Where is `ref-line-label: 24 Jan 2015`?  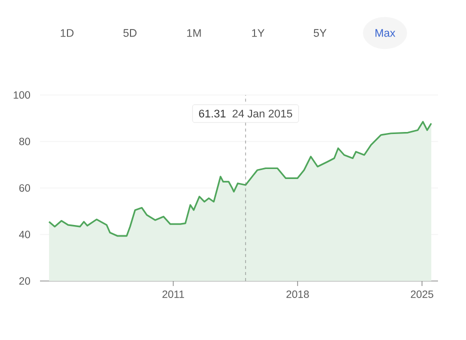
ref-line-label: 24 Jan 2015 is located at coordinates (262, 114).